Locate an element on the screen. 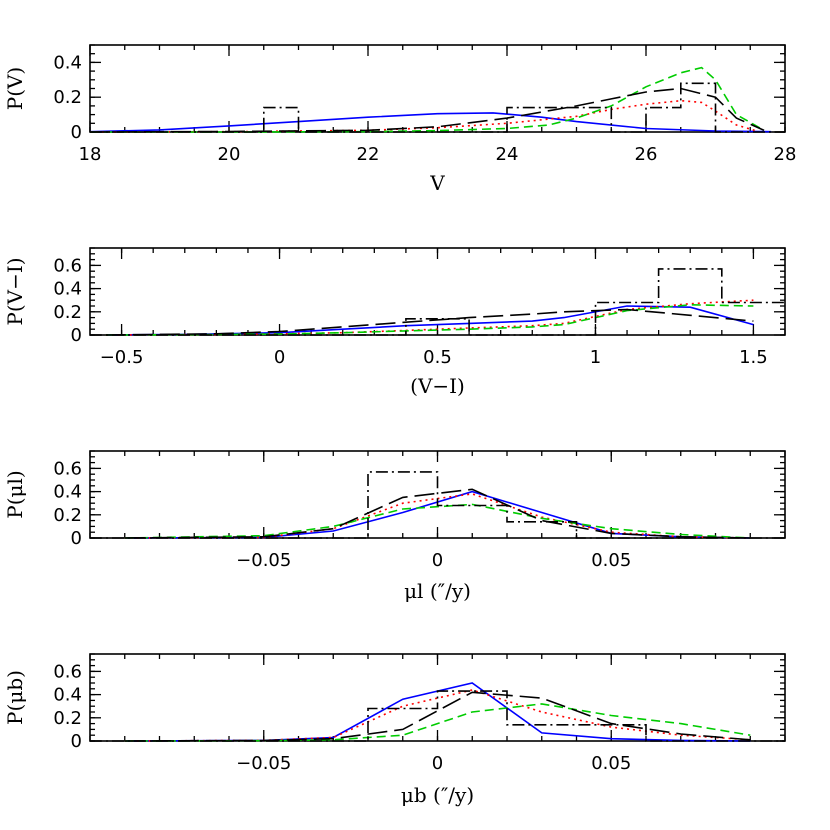 The image size is (830, 830). x-axis-label: μb (″/y) is located at coordinates (437, 795).